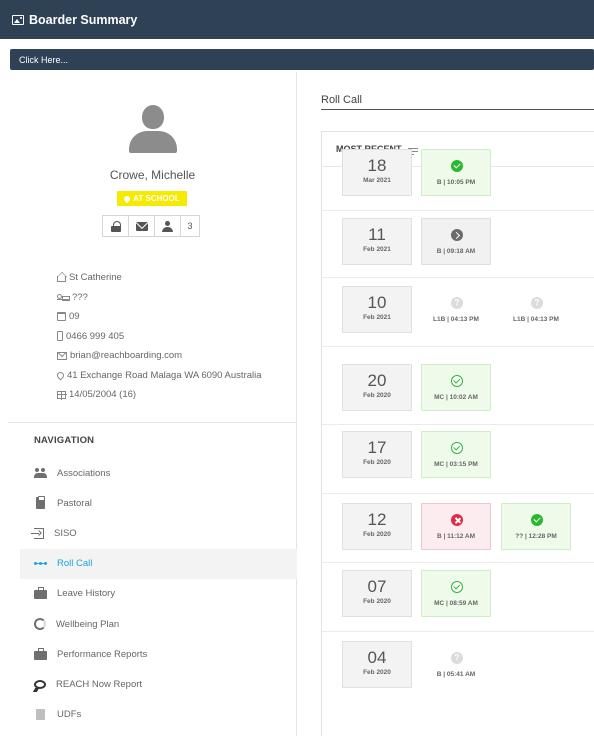  I want to click on date-day: 18, so click(377, 165).